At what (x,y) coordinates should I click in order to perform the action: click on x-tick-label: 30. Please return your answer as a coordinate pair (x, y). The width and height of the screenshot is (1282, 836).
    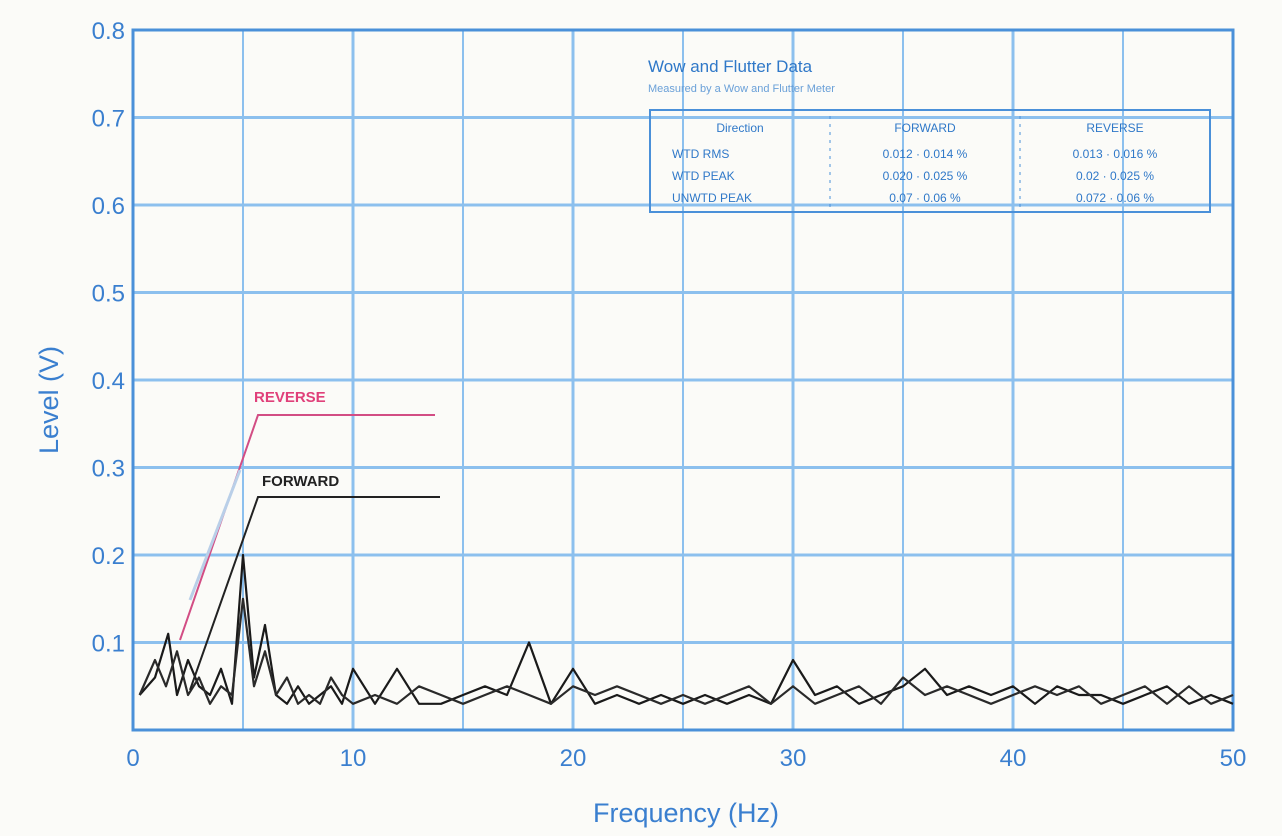
    Looking at the image, I should click on (793, 758).